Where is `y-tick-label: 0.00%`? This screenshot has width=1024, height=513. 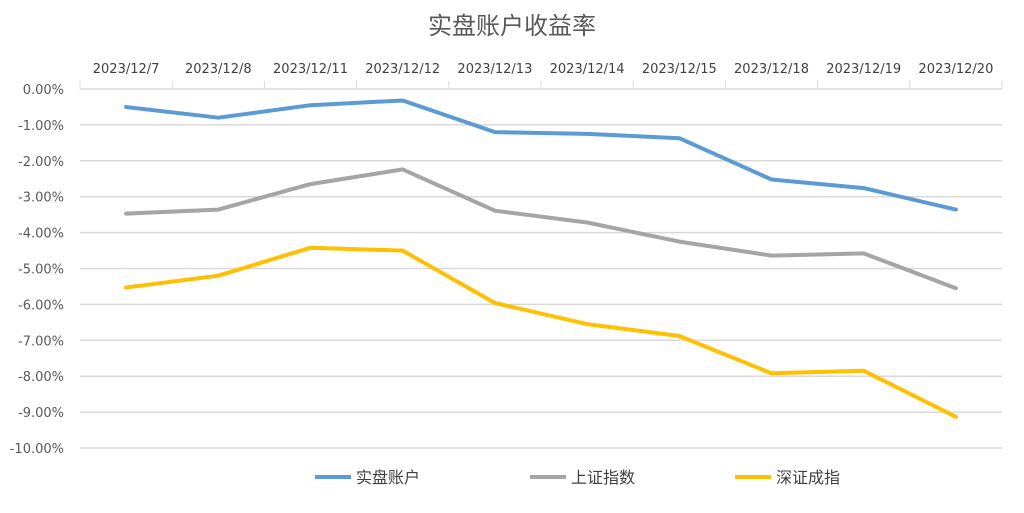 y-tick-label: 0.00% is located at coordinates (43, 90).